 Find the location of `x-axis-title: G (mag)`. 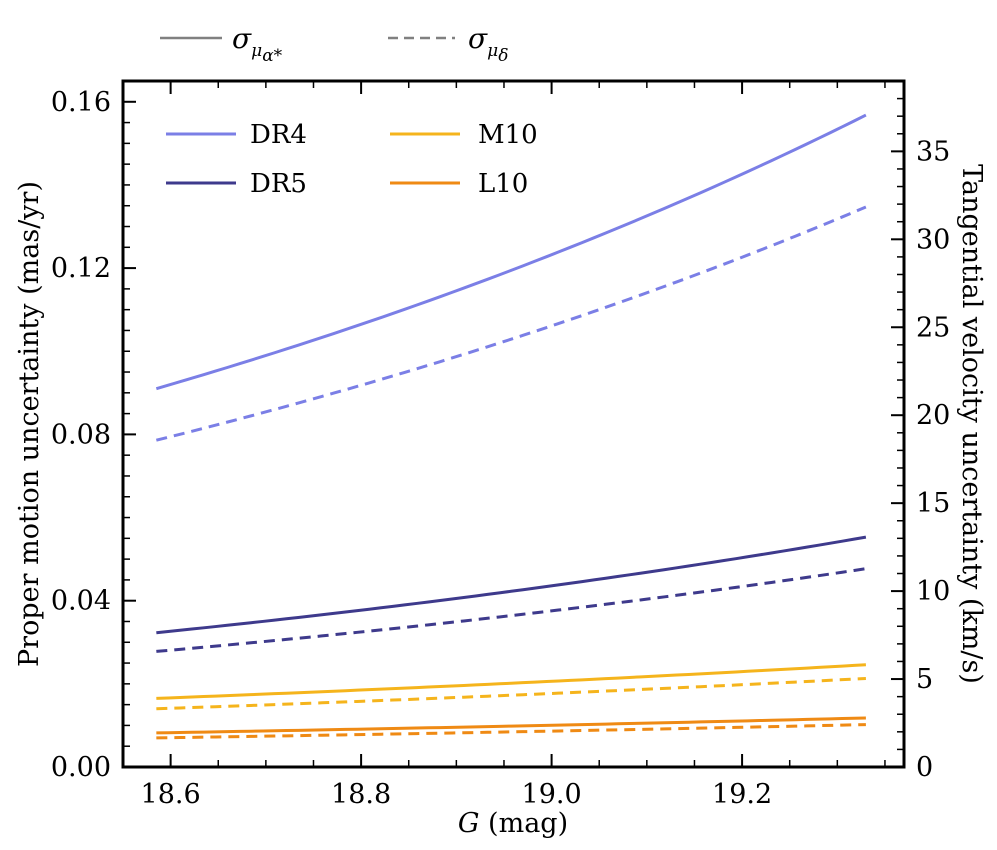

x-axis-title: G (mag) is located at coordinates (513, 823).